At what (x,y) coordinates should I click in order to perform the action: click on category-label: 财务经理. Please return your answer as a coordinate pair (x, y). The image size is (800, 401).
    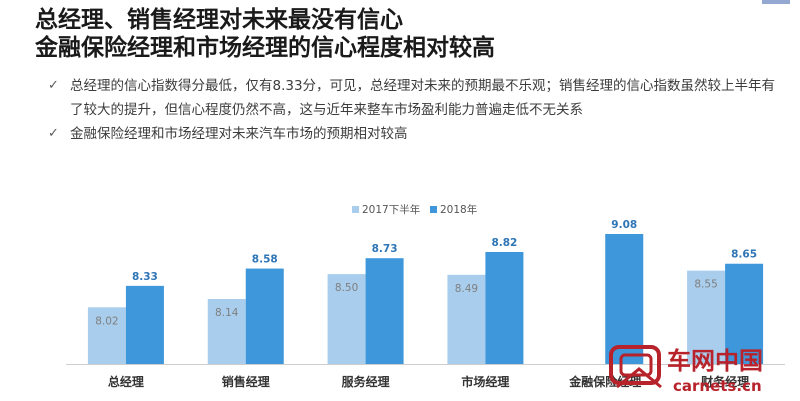
    Looking at the image, I should click on (724, 381).